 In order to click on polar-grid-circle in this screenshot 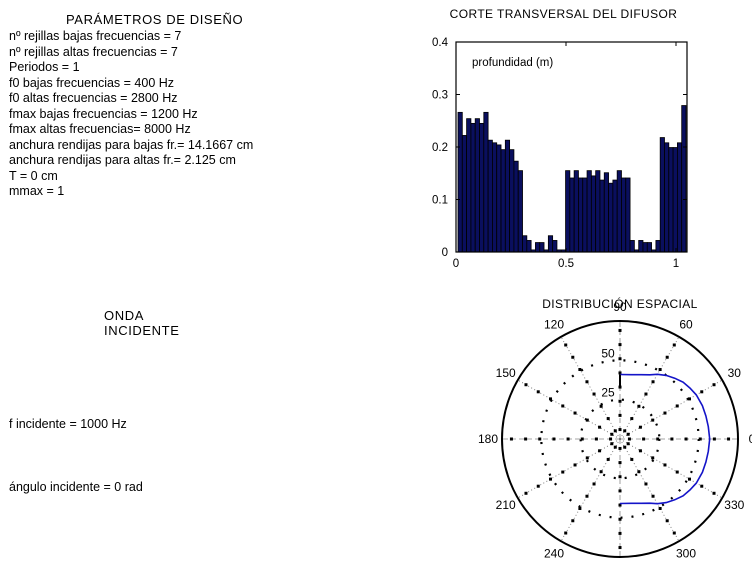, I will do `click(620, 439)`.